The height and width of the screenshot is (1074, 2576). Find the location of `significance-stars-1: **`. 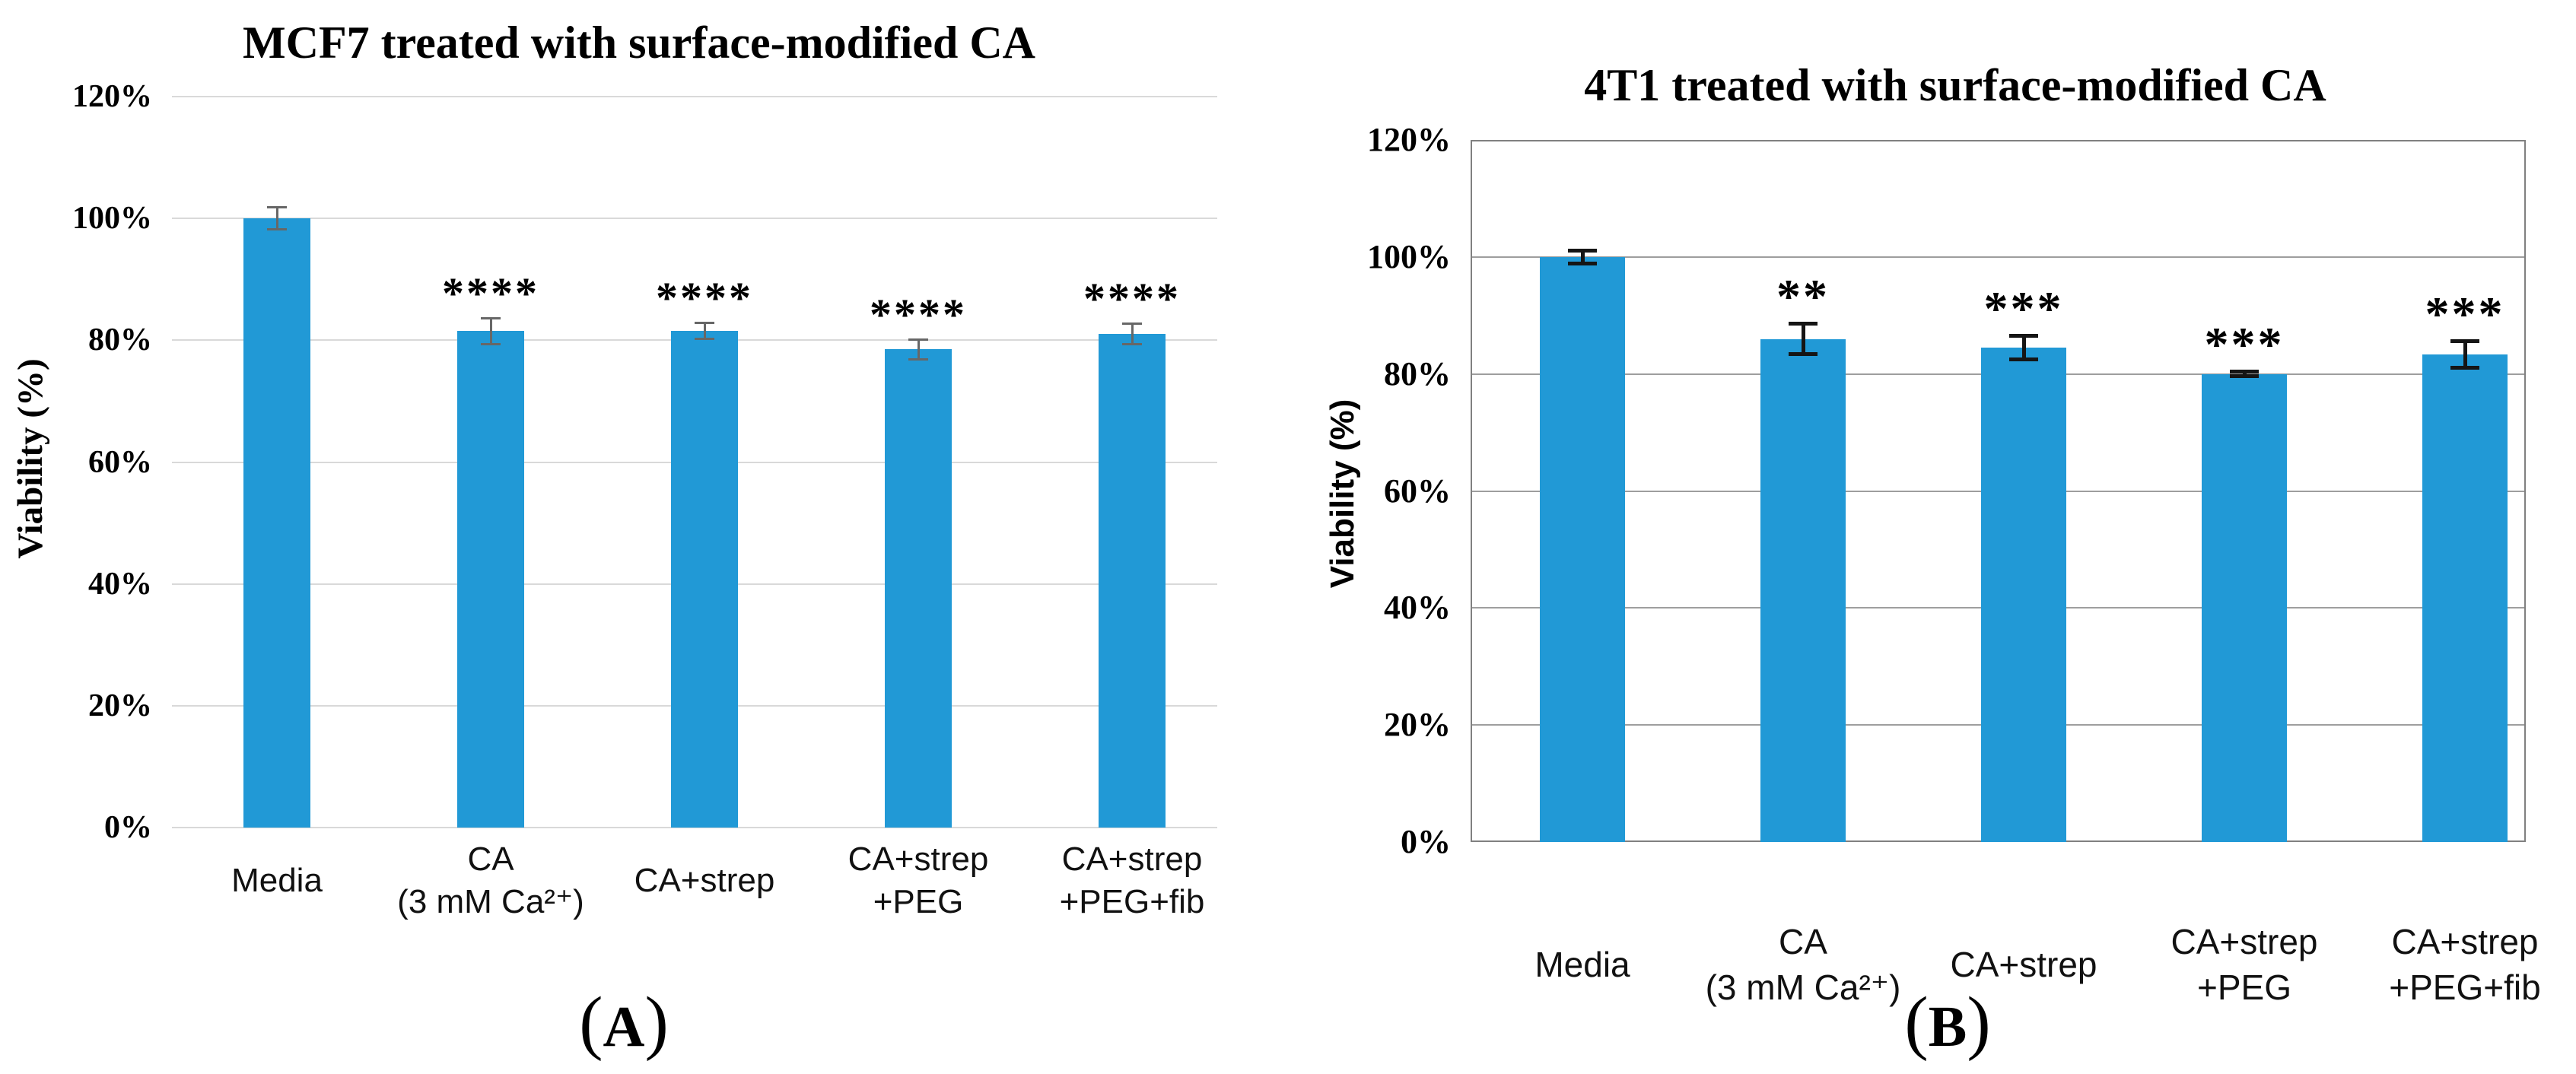

significance-stars-1: ** is located at coordinates (1803, 296).